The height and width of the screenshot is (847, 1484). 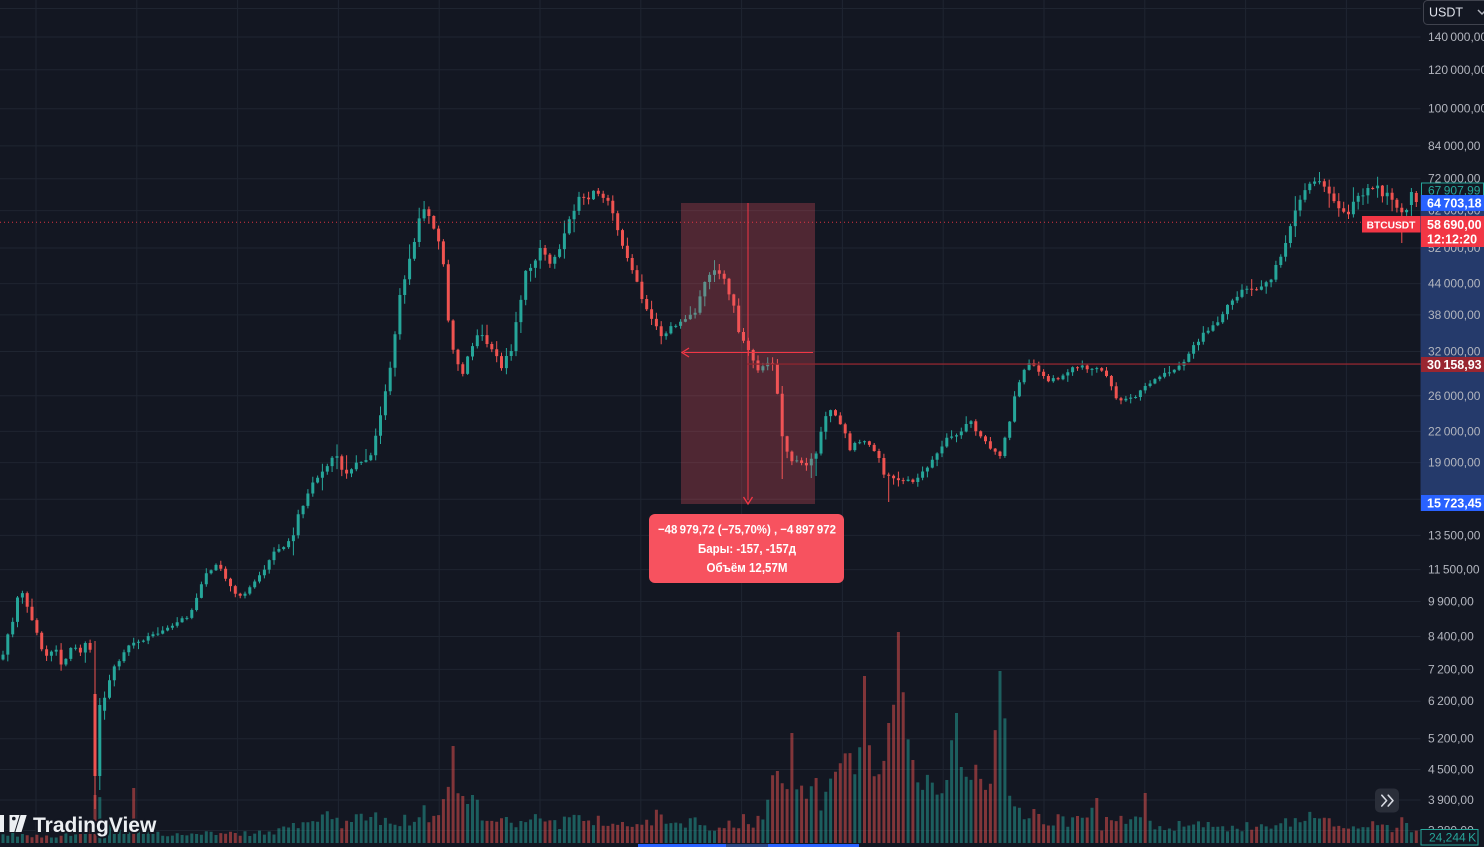 I want to click on svg-text: 13 500,00, so click(x=1454, y=535).